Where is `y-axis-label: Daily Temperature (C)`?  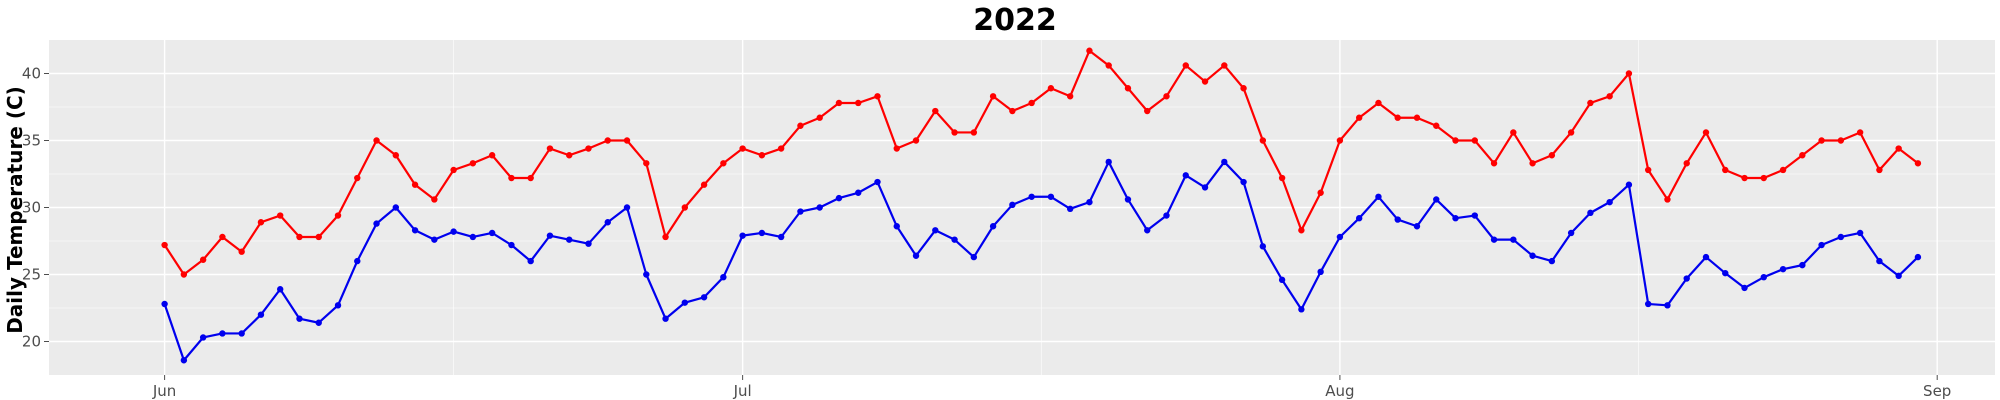 y-axis-label: Daily Temperature (C) is located at coordinates (15, 210).